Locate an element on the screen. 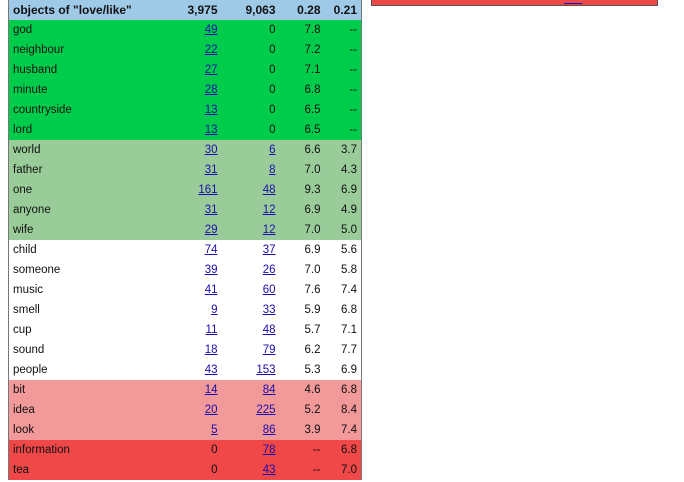  row-score-1-cell: 9.3 is located at coordinates (302, 190).